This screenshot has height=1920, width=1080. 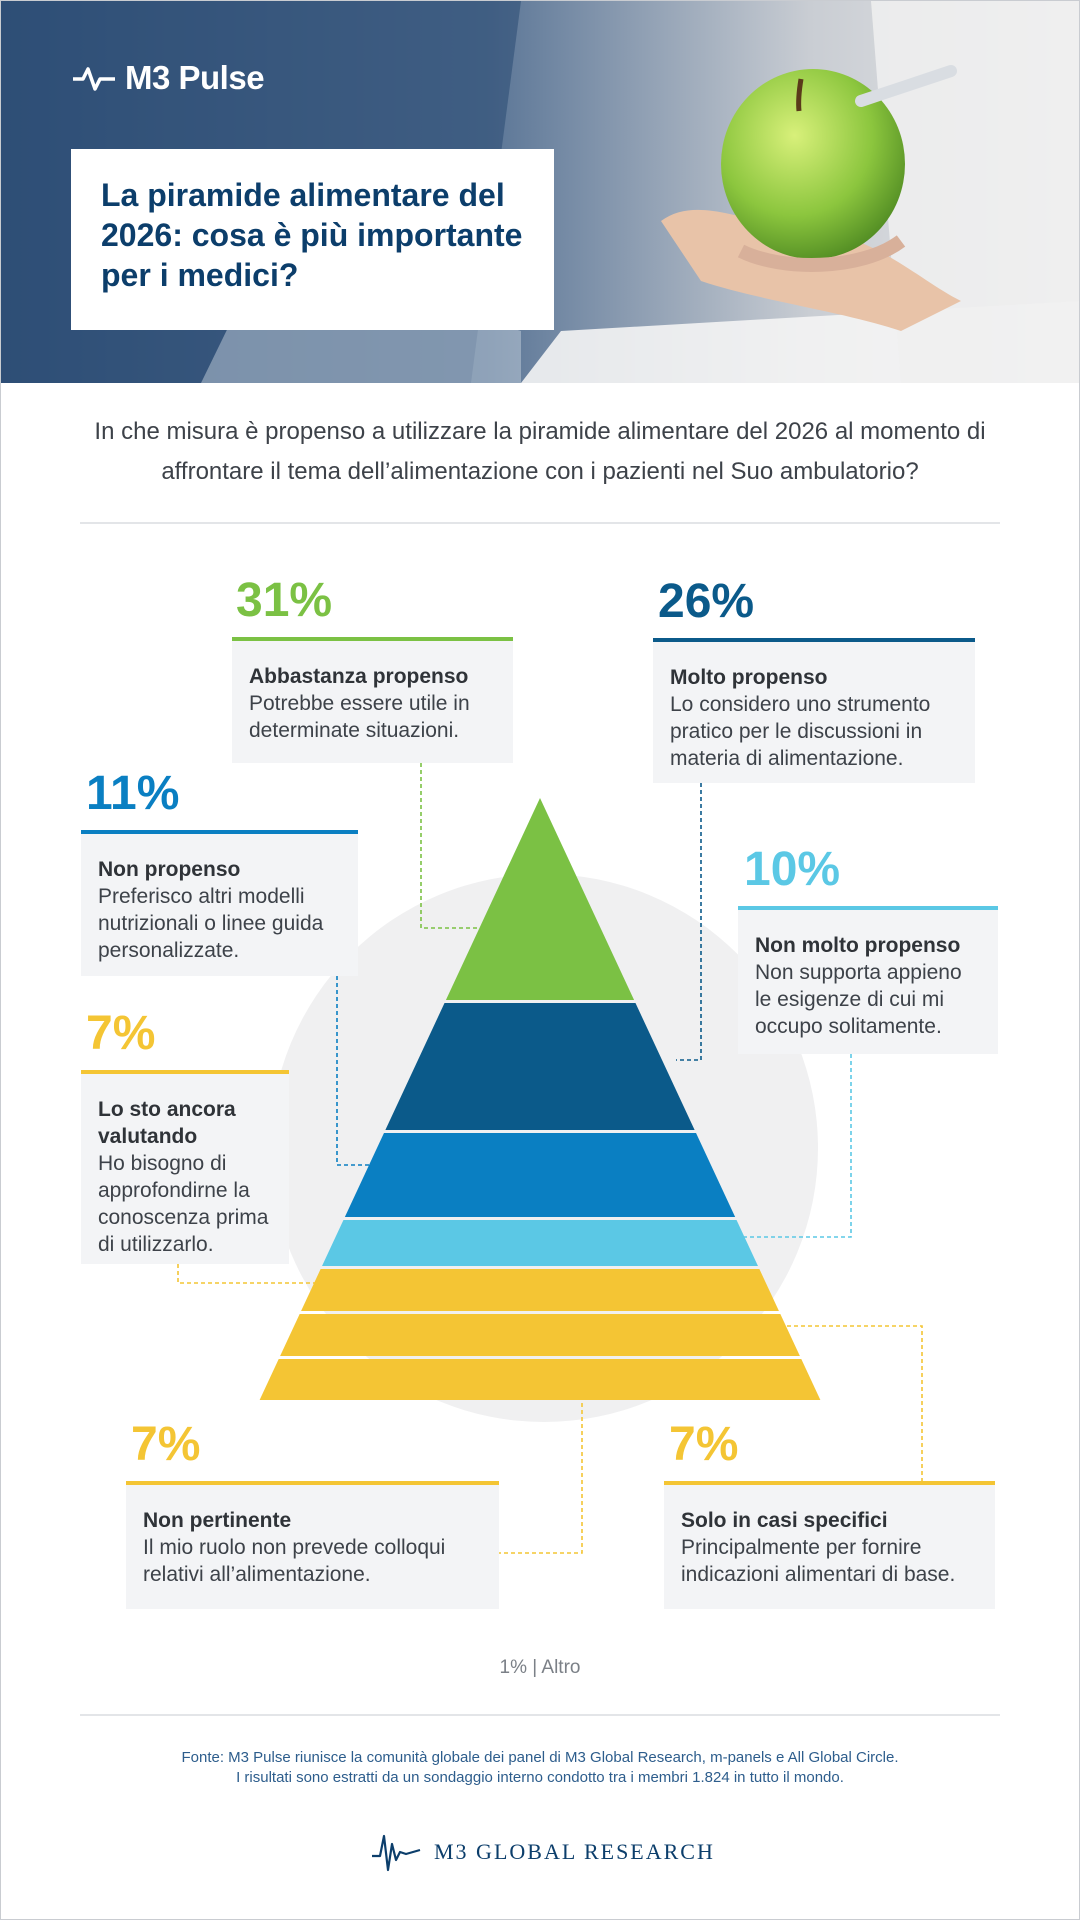 I want to click on label-valutando: Lo sto ancora valutando, so click(x=167, y=1123).